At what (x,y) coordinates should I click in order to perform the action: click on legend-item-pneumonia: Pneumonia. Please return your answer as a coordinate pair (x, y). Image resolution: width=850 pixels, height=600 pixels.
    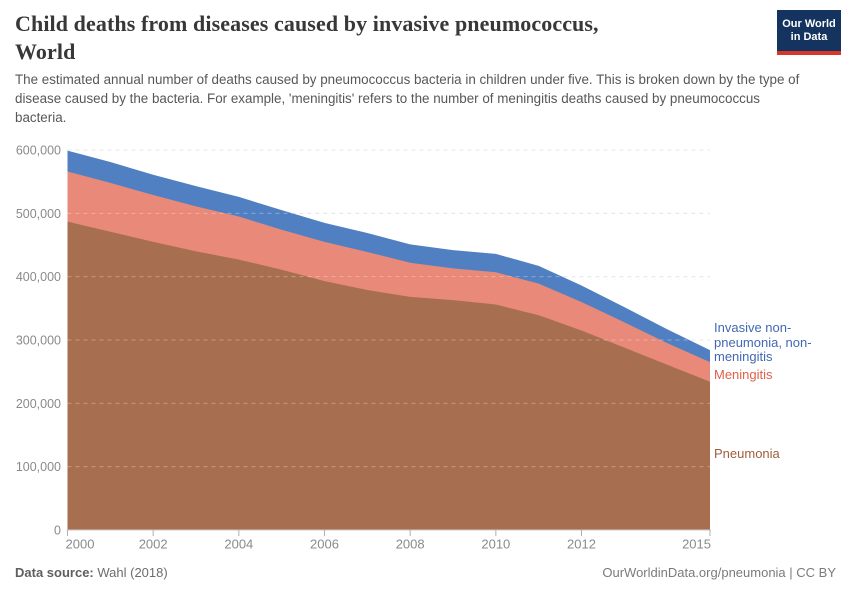
    Looking at the image, I should click on (747, 453).